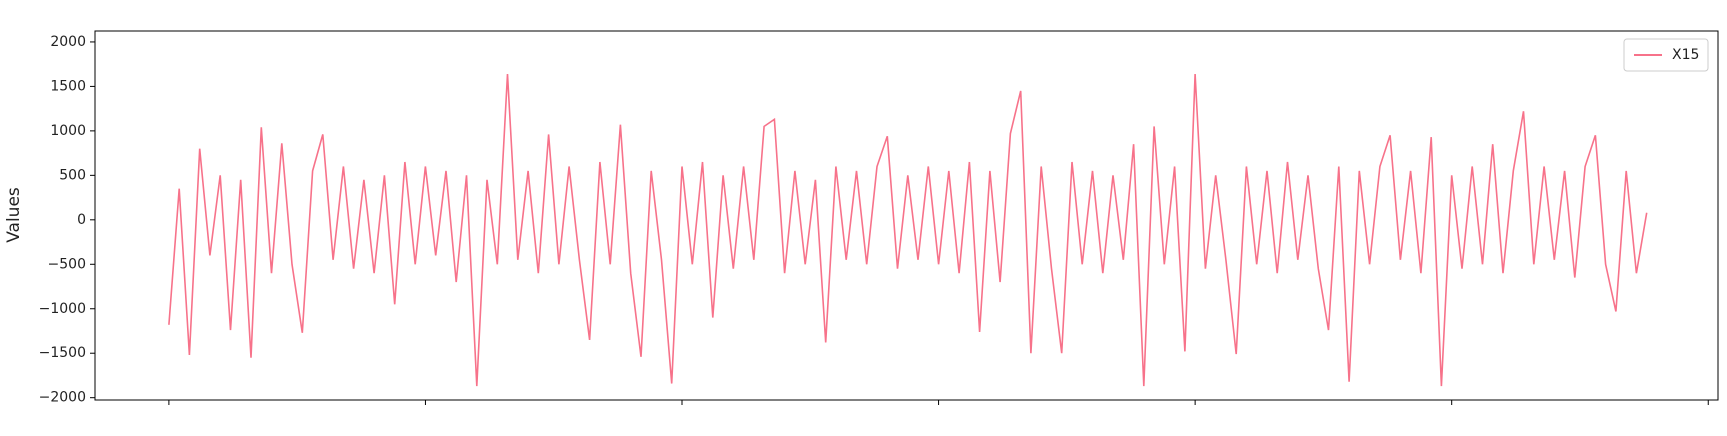  What do you see at coordinates (81, 220) in the screenshot?
I see `y-tick-label: 0` at bounding box center [81, 220].